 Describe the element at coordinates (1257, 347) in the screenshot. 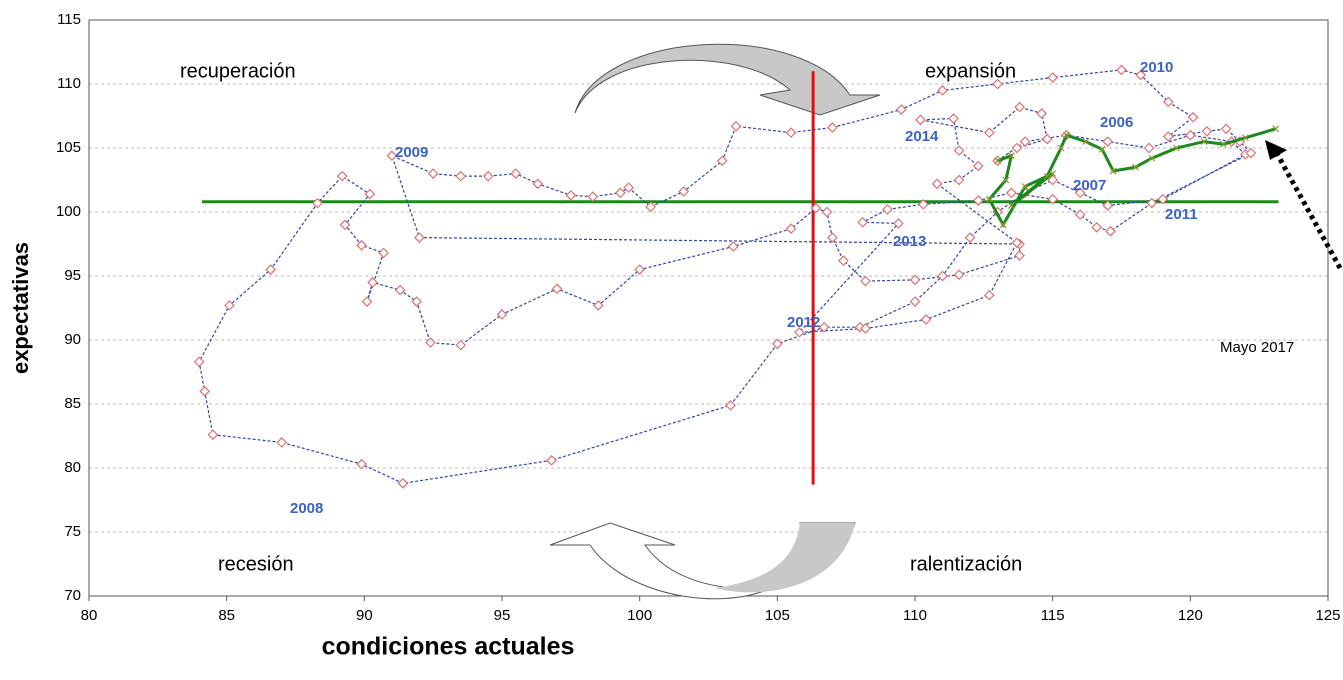

I see `annotation: Mayo 2017` at that location.